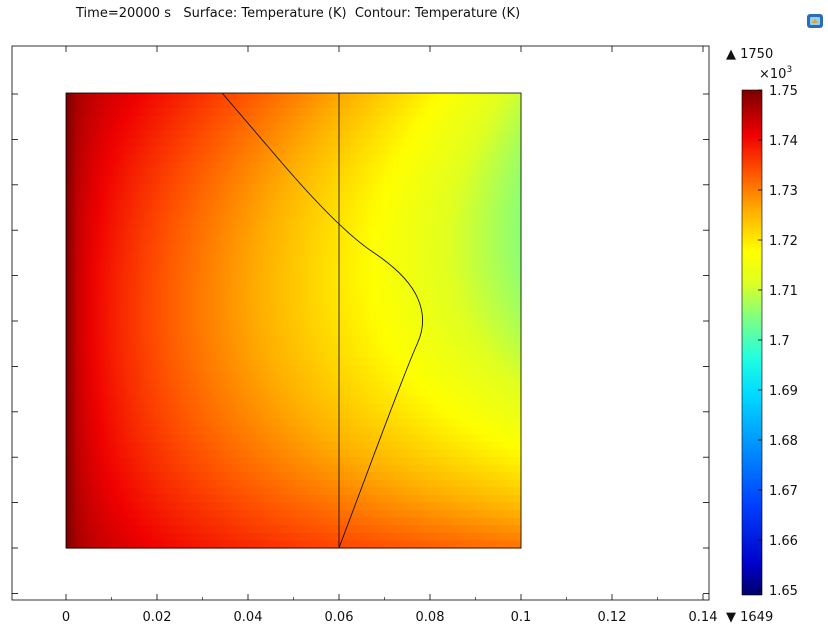  I want to click on colorbar-tick-label: 1.67, so click(783, 491).